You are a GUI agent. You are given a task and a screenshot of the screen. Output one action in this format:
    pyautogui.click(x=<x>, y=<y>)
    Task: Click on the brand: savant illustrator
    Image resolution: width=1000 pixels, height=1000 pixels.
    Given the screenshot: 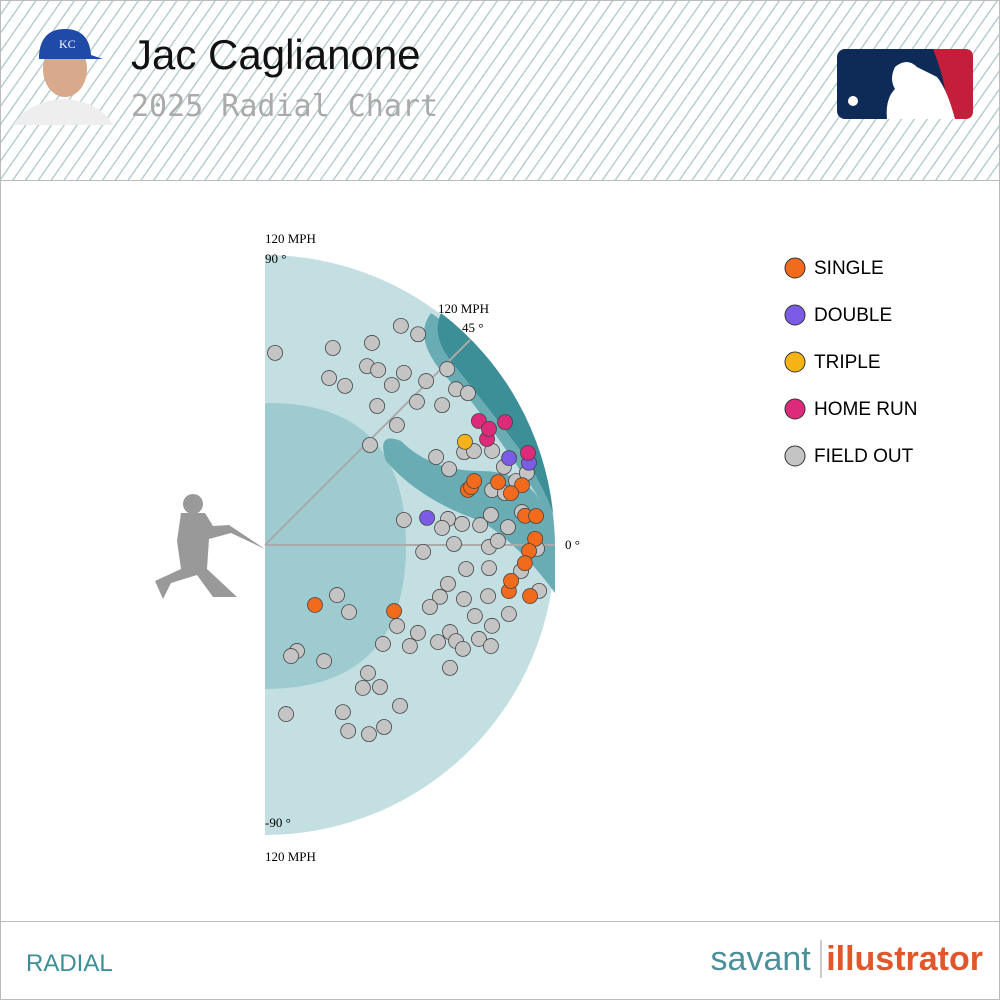 What is the action you would take?
    pyautogui.click(x=847, y=959)
    